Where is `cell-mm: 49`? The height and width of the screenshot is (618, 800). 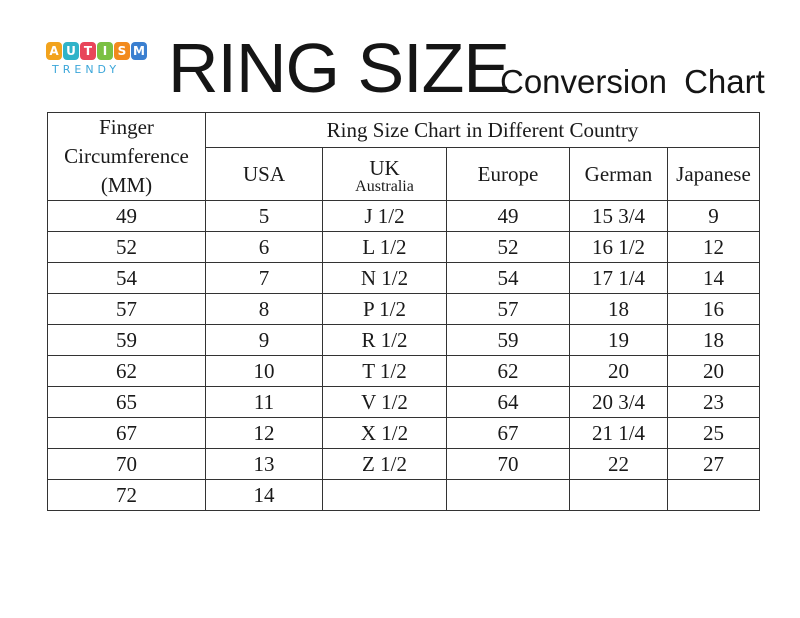 cell-mm: 49 is located at coordinates (126, 216).